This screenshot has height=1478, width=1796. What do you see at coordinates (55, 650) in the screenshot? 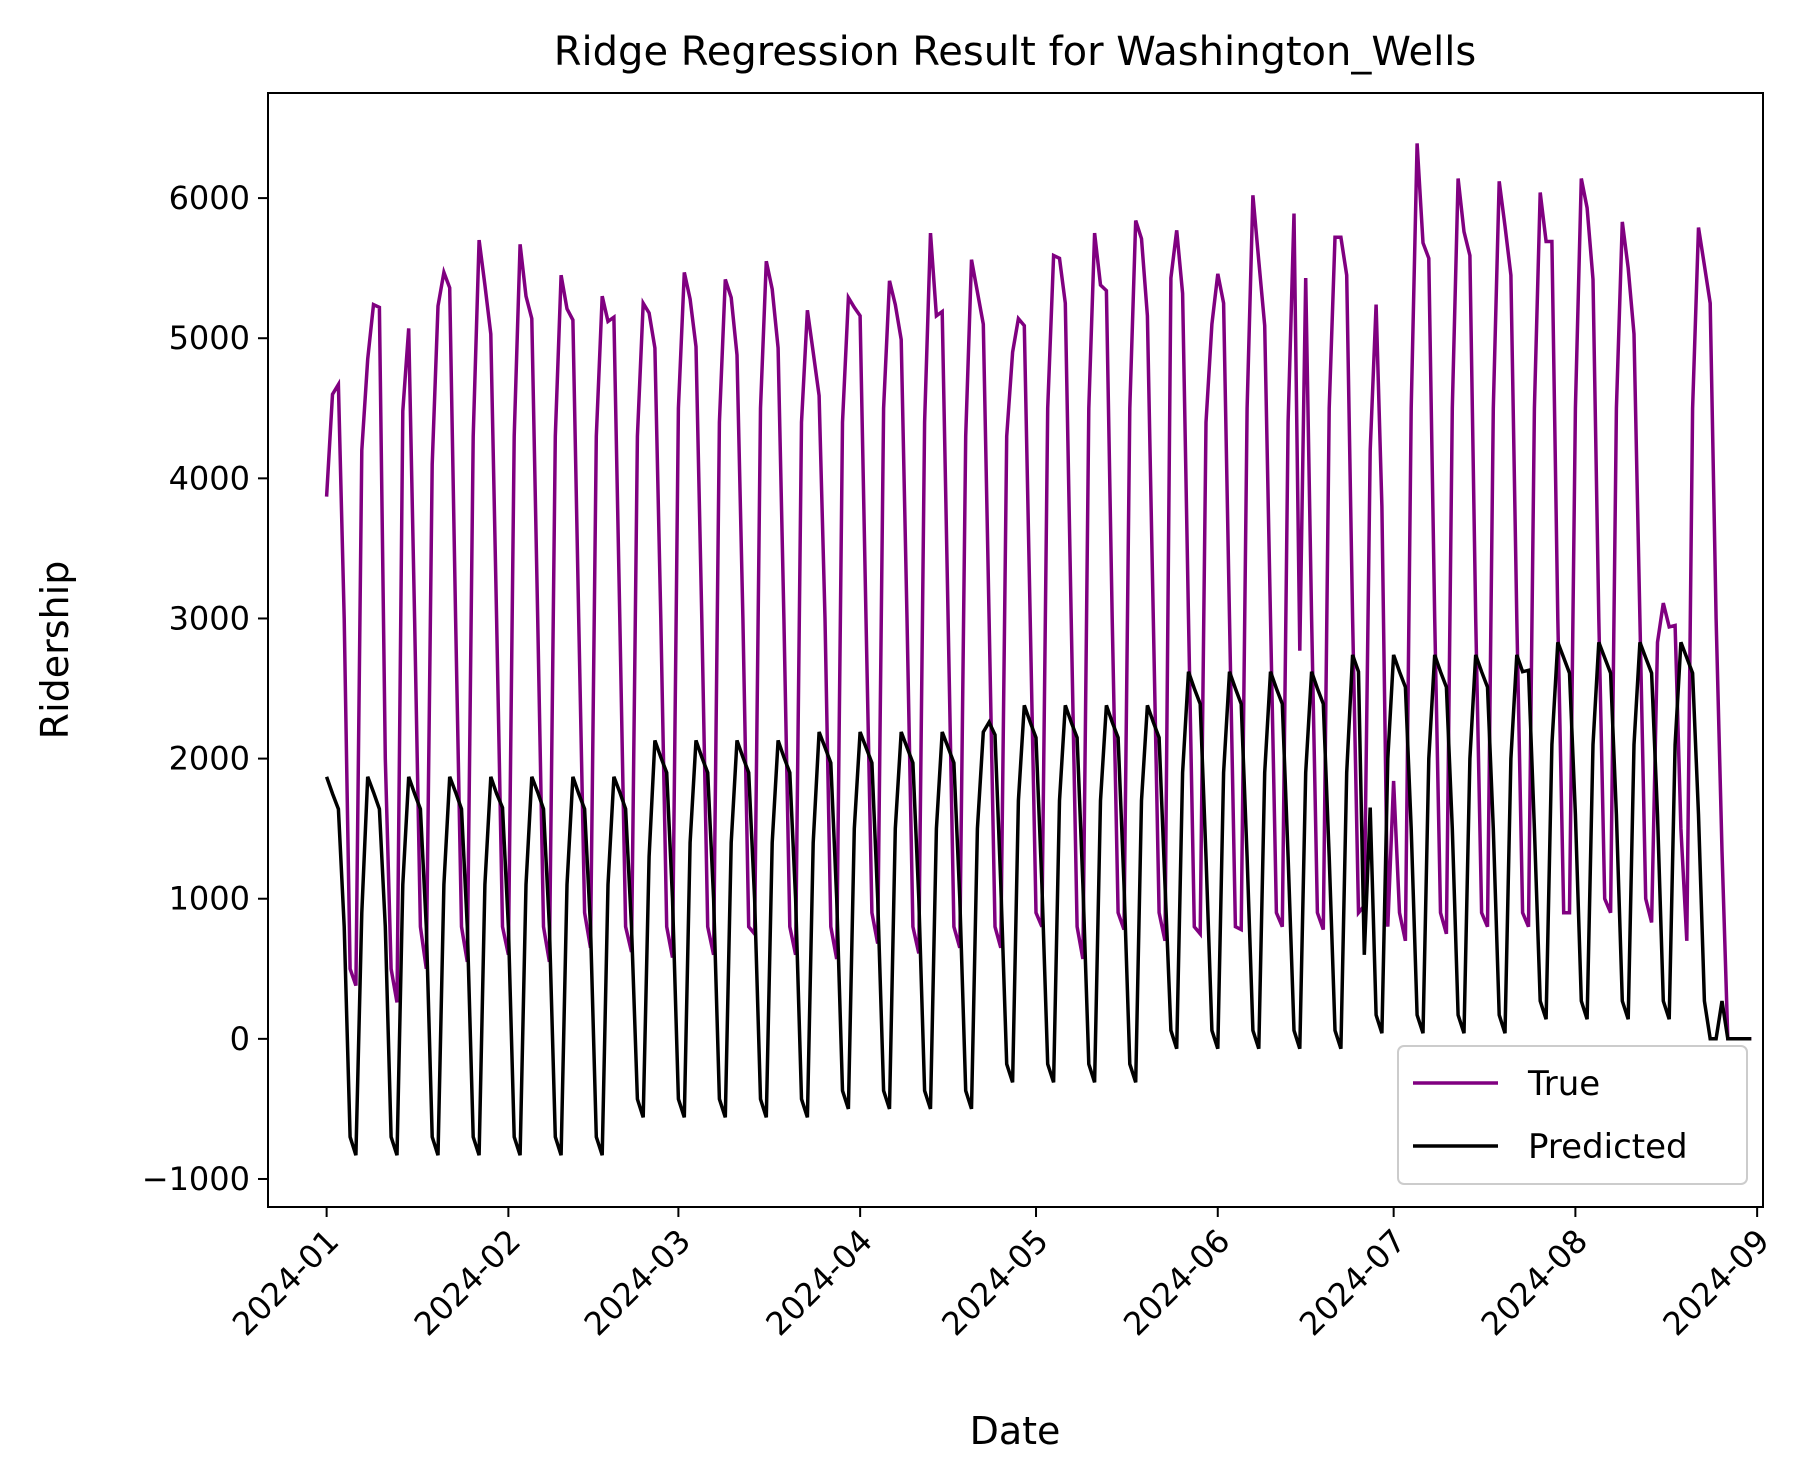
I see `y-axis-label: Ridership` at bounding box center [55, 650].